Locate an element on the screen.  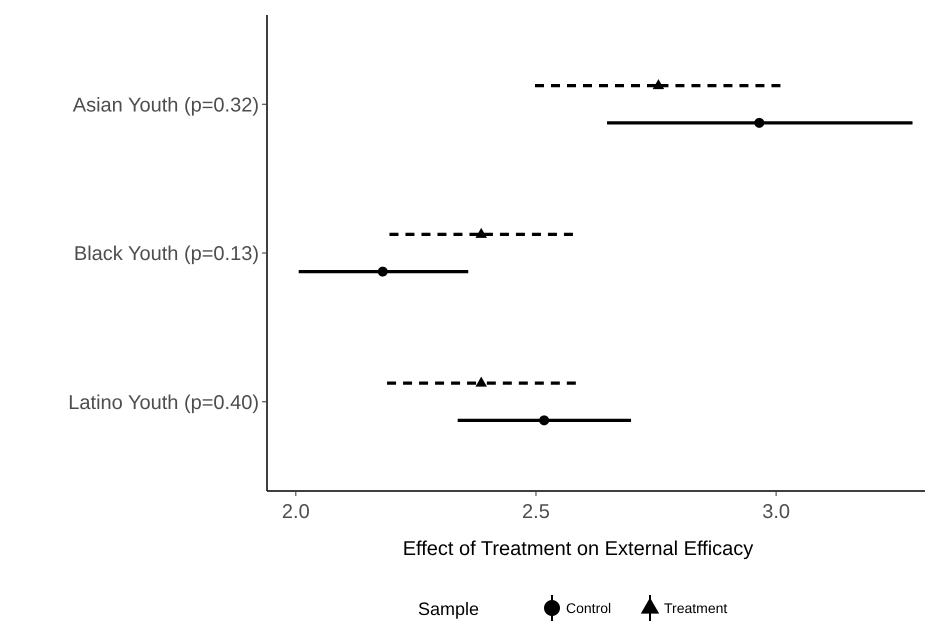
y-tick-label: Black Youth (p=0.13) is located at coordinates (166, 254).